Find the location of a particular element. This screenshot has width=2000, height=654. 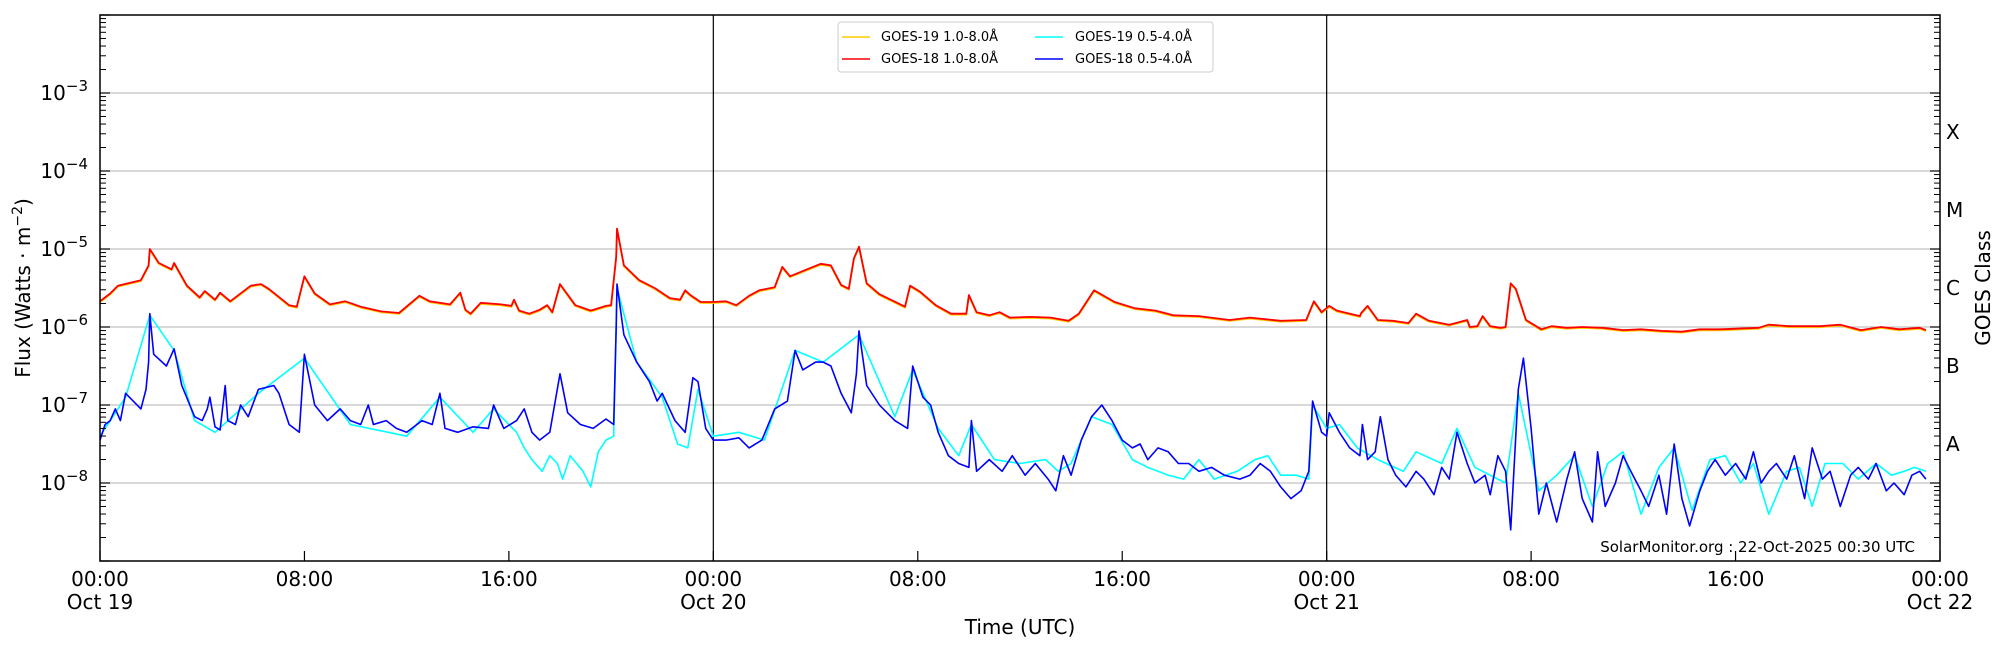

y-tick-labels: 10⁻³ 10⁻⁴ 10⁻⁵ 10⁻⁶ 10⁻⁷ 10⁻⁸ is located at coordinates (64, 286).